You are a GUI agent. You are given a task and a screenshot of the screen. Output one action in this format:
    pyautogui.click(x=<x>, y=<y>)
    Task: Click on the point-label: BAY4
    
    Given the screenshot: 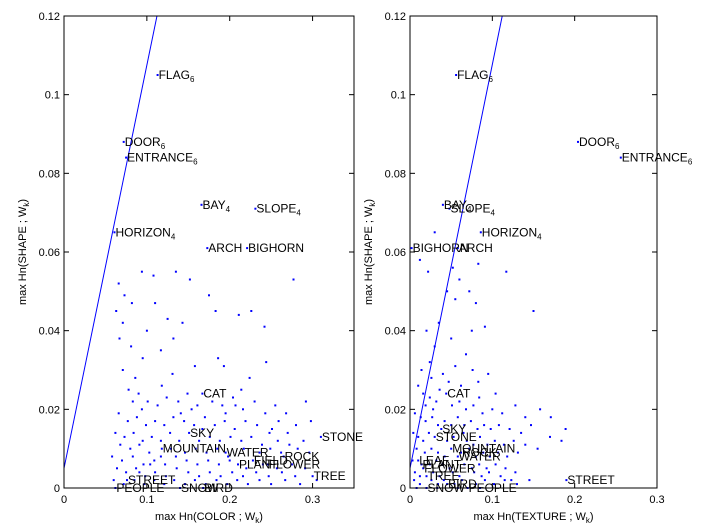 What is the action you would take?
    pyautogui.click(x=458, y=206)
    